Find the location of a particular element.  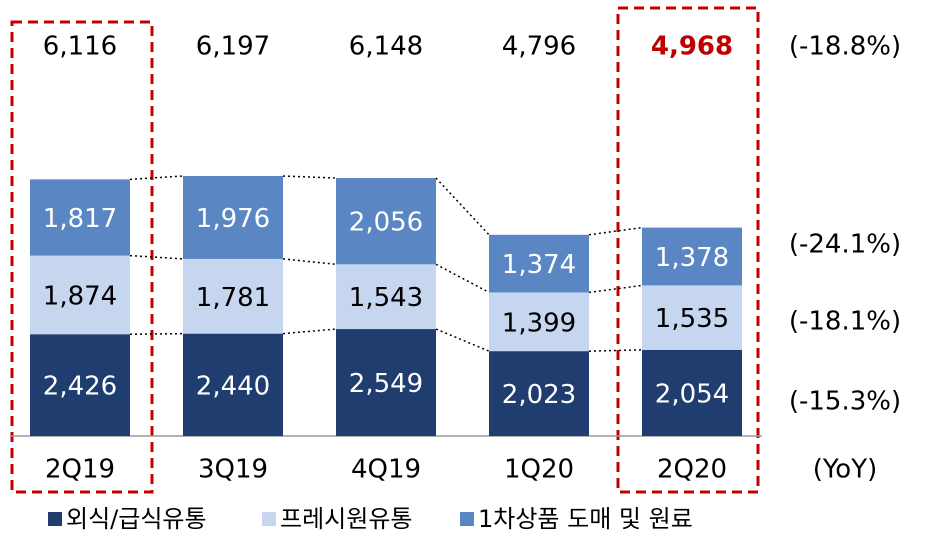

value-label: 2,023 is located at coordinates (539, 395).